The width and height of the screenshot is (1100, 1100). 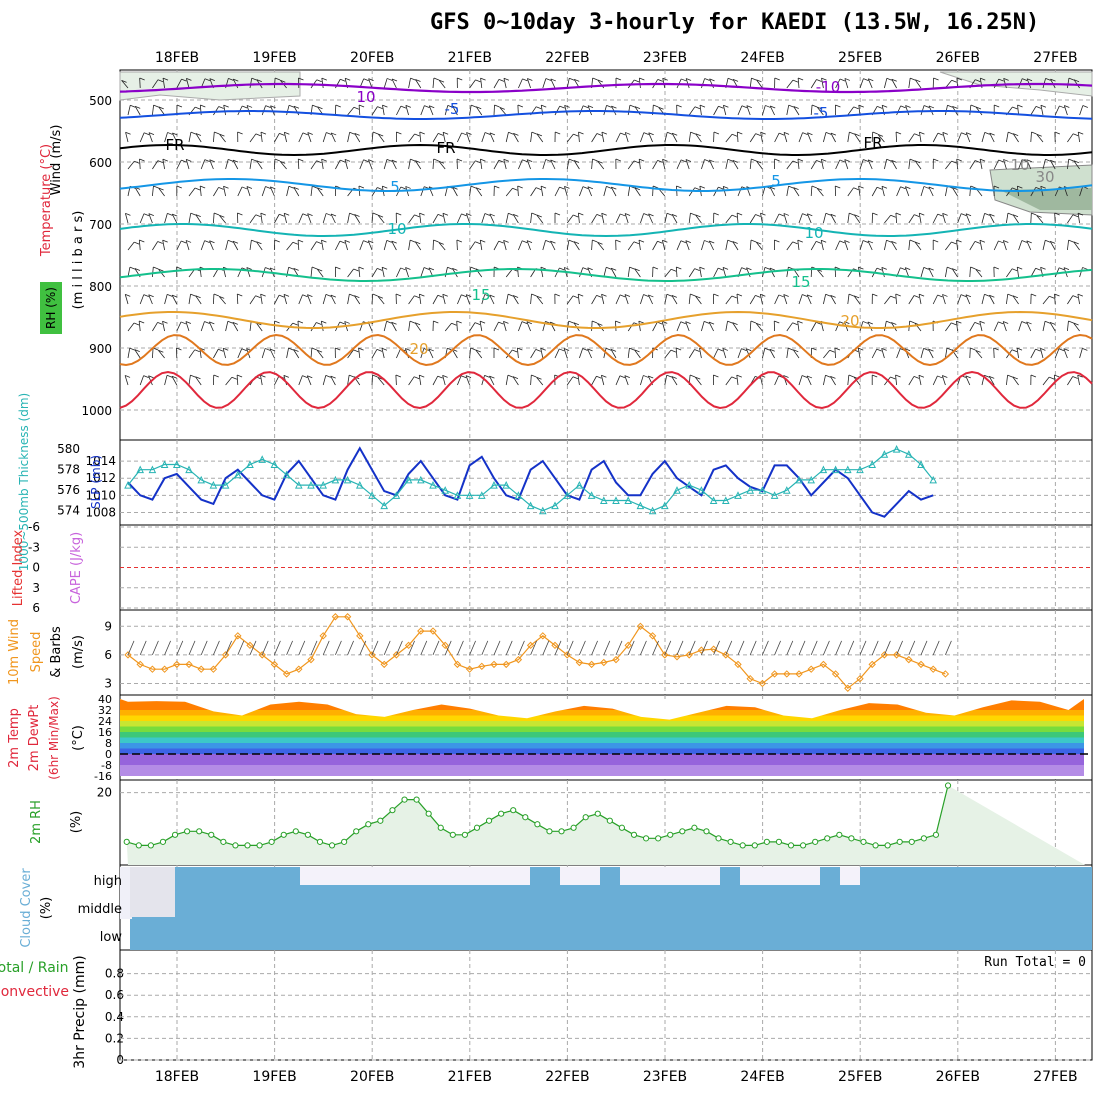 What do you see at coordinates (602, 751) in the screenshot?
I see `temp-band` at bounding box center [602, 751].